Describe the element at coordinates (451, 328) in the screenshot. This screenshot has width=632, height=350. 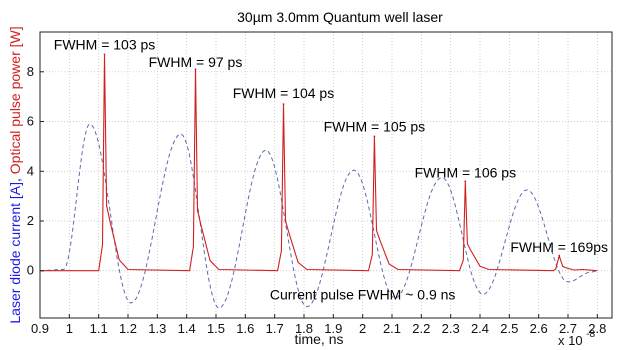
I see `x-tick-label: 2.3` at that location.